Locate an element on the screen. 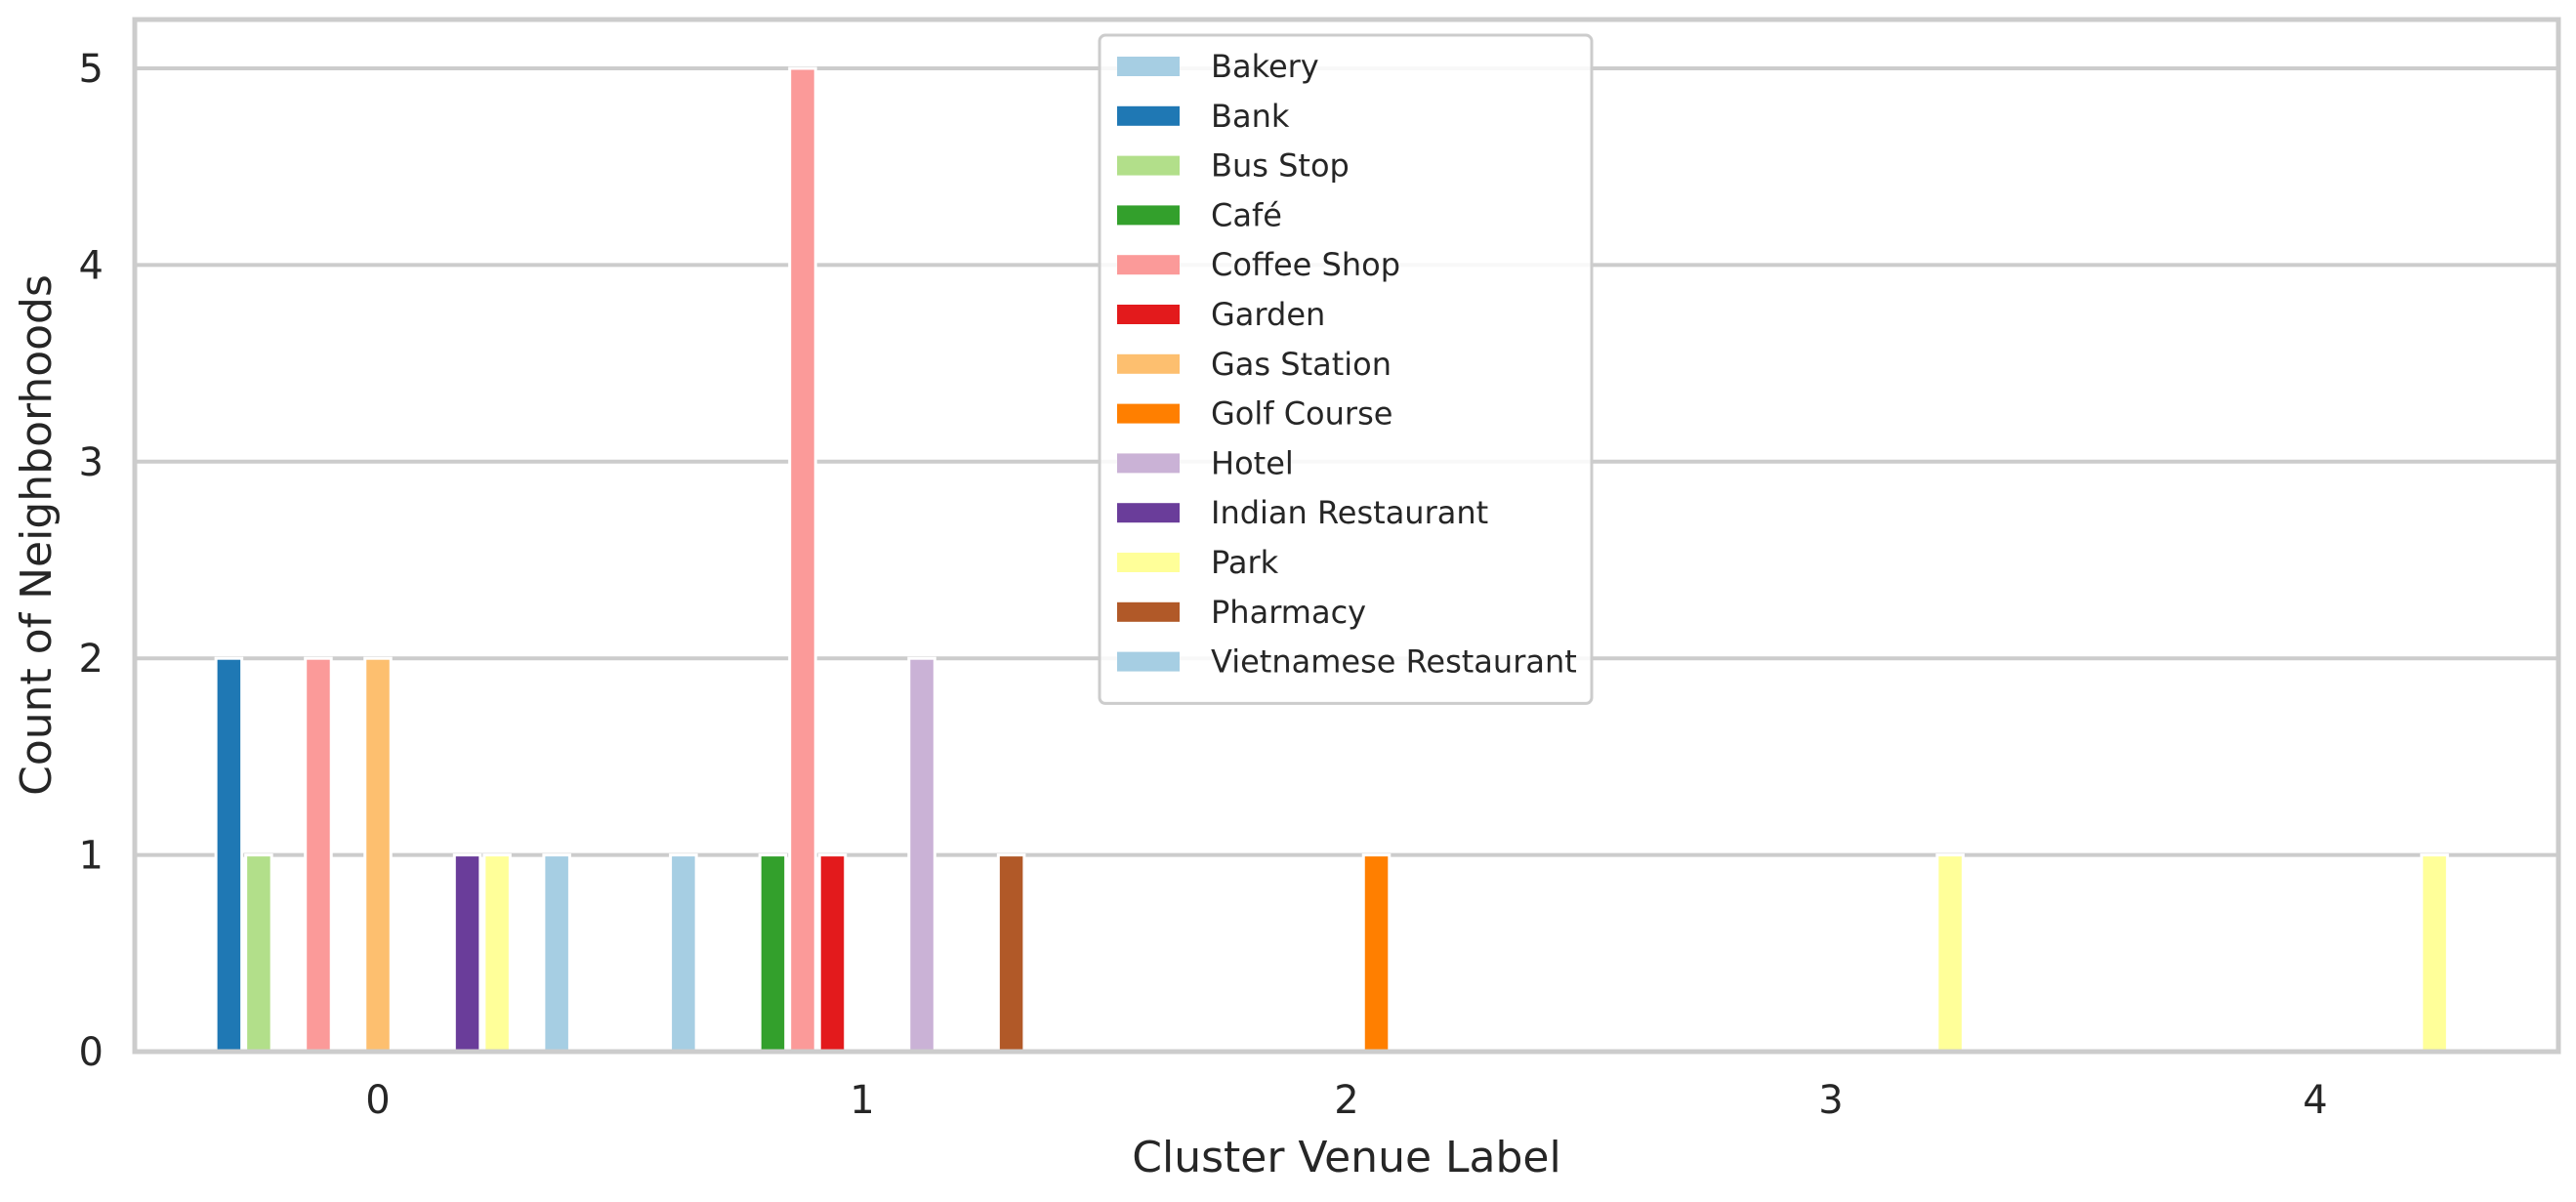 The width and height of the screenshot is (2576, 1202). legend-swatch-gas-station is located at coordinates (1148, 363).